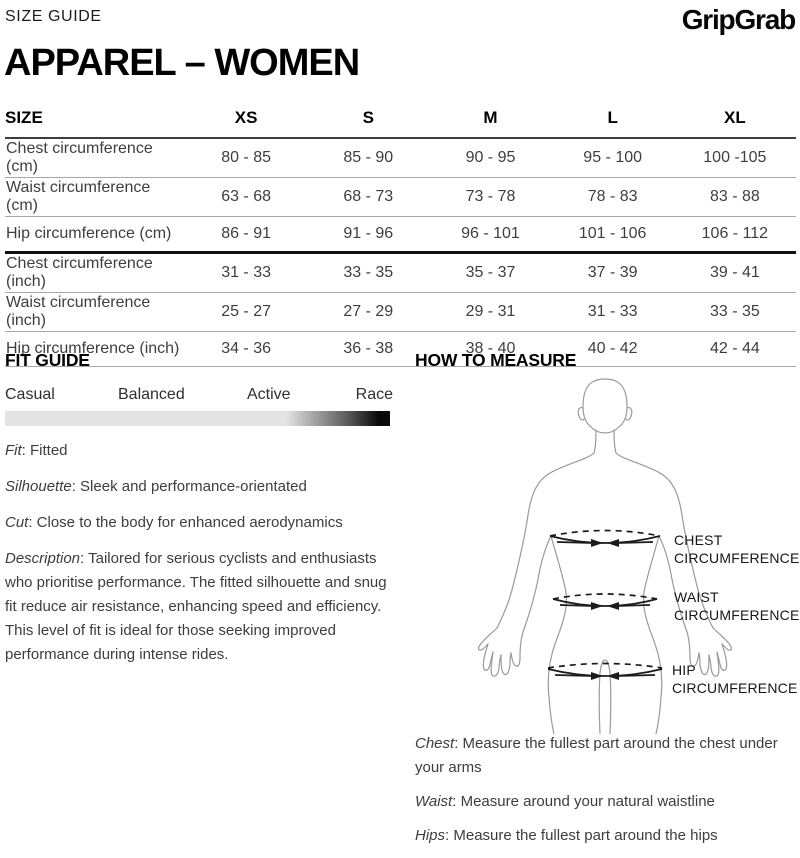 Image resolution: width=800 pixels, height=858 pixels. I want to click on fit-detail-term: Silhouette, so click(38, 486).